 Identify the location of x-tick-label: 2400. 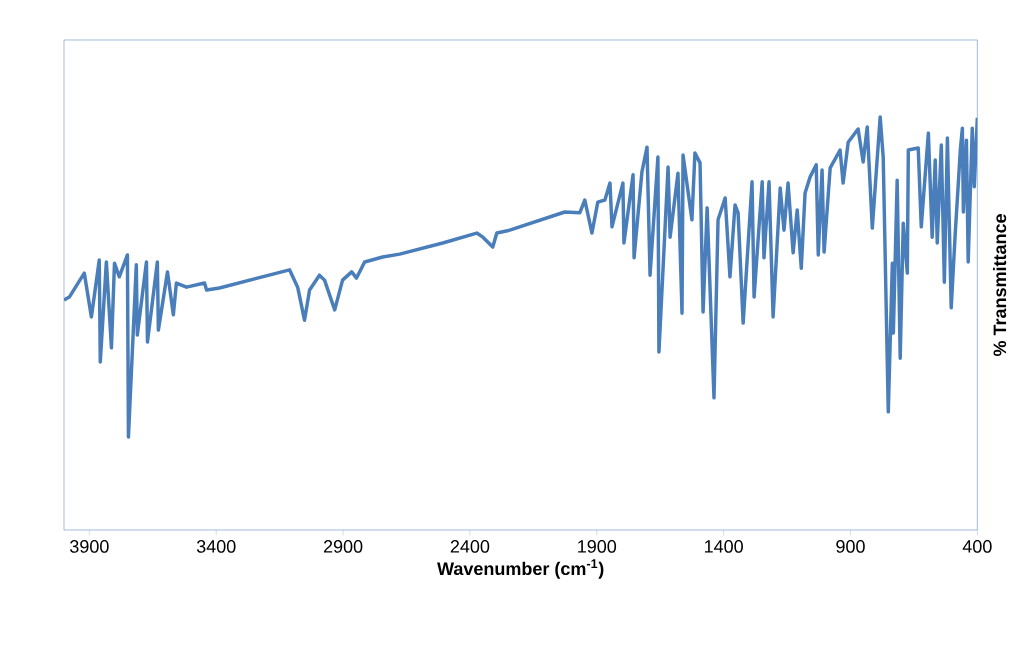
(470, 546).